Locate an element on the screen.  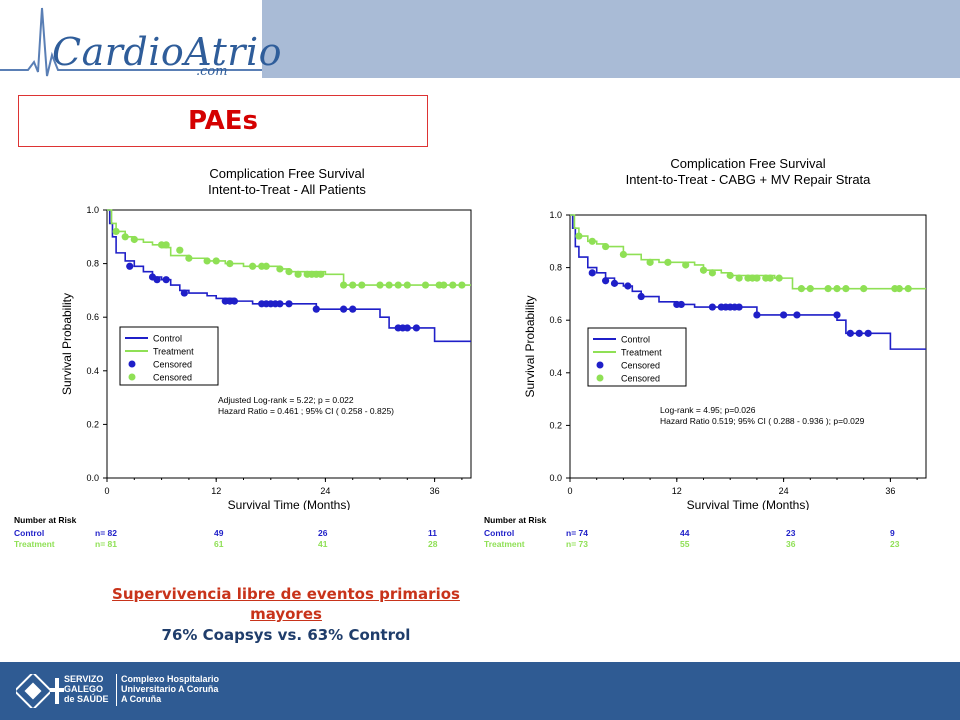
risk-value: 23 is located at coordinates (895, 544).